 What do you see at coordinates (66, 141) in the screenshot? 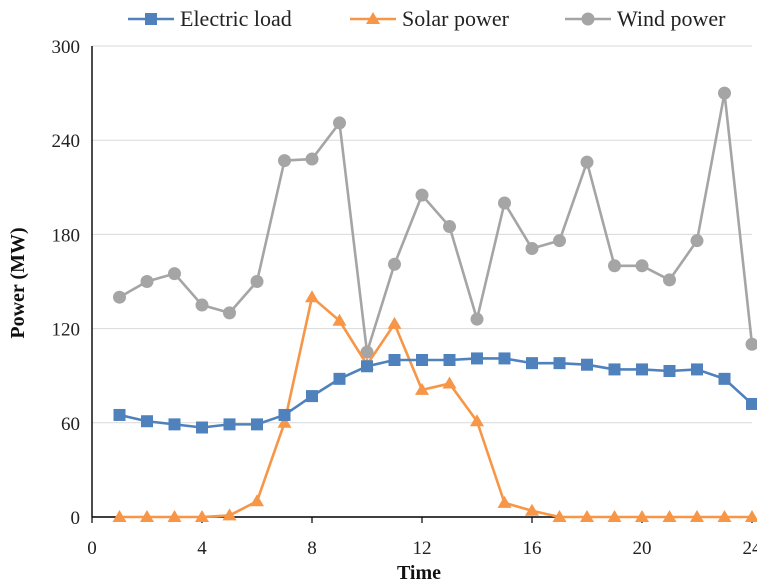
I see `y-tick-label: 240` at bounding box center [66, 141].